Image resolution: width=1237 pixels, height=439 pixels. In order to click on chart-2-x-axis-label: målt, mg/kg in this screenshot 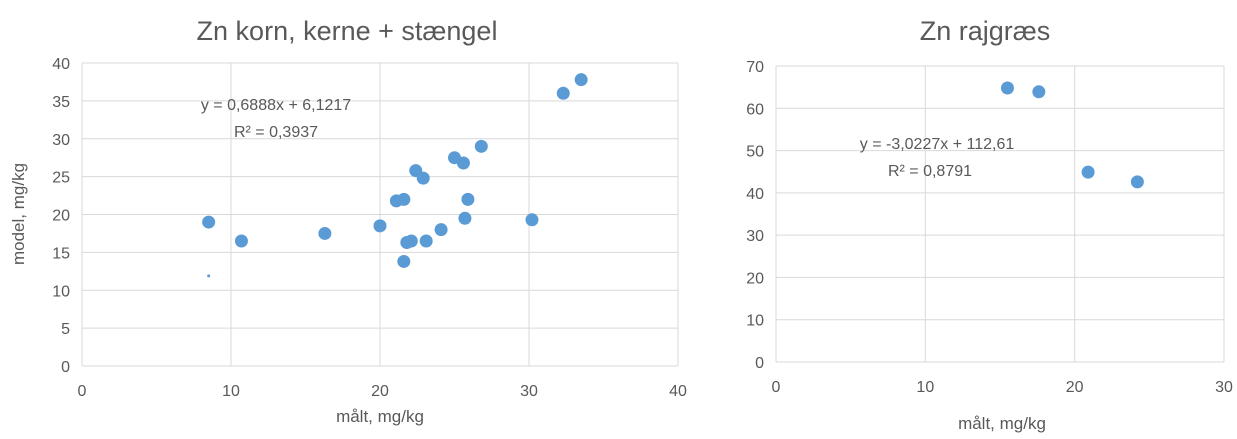, I will do `click(1002, 423)`.